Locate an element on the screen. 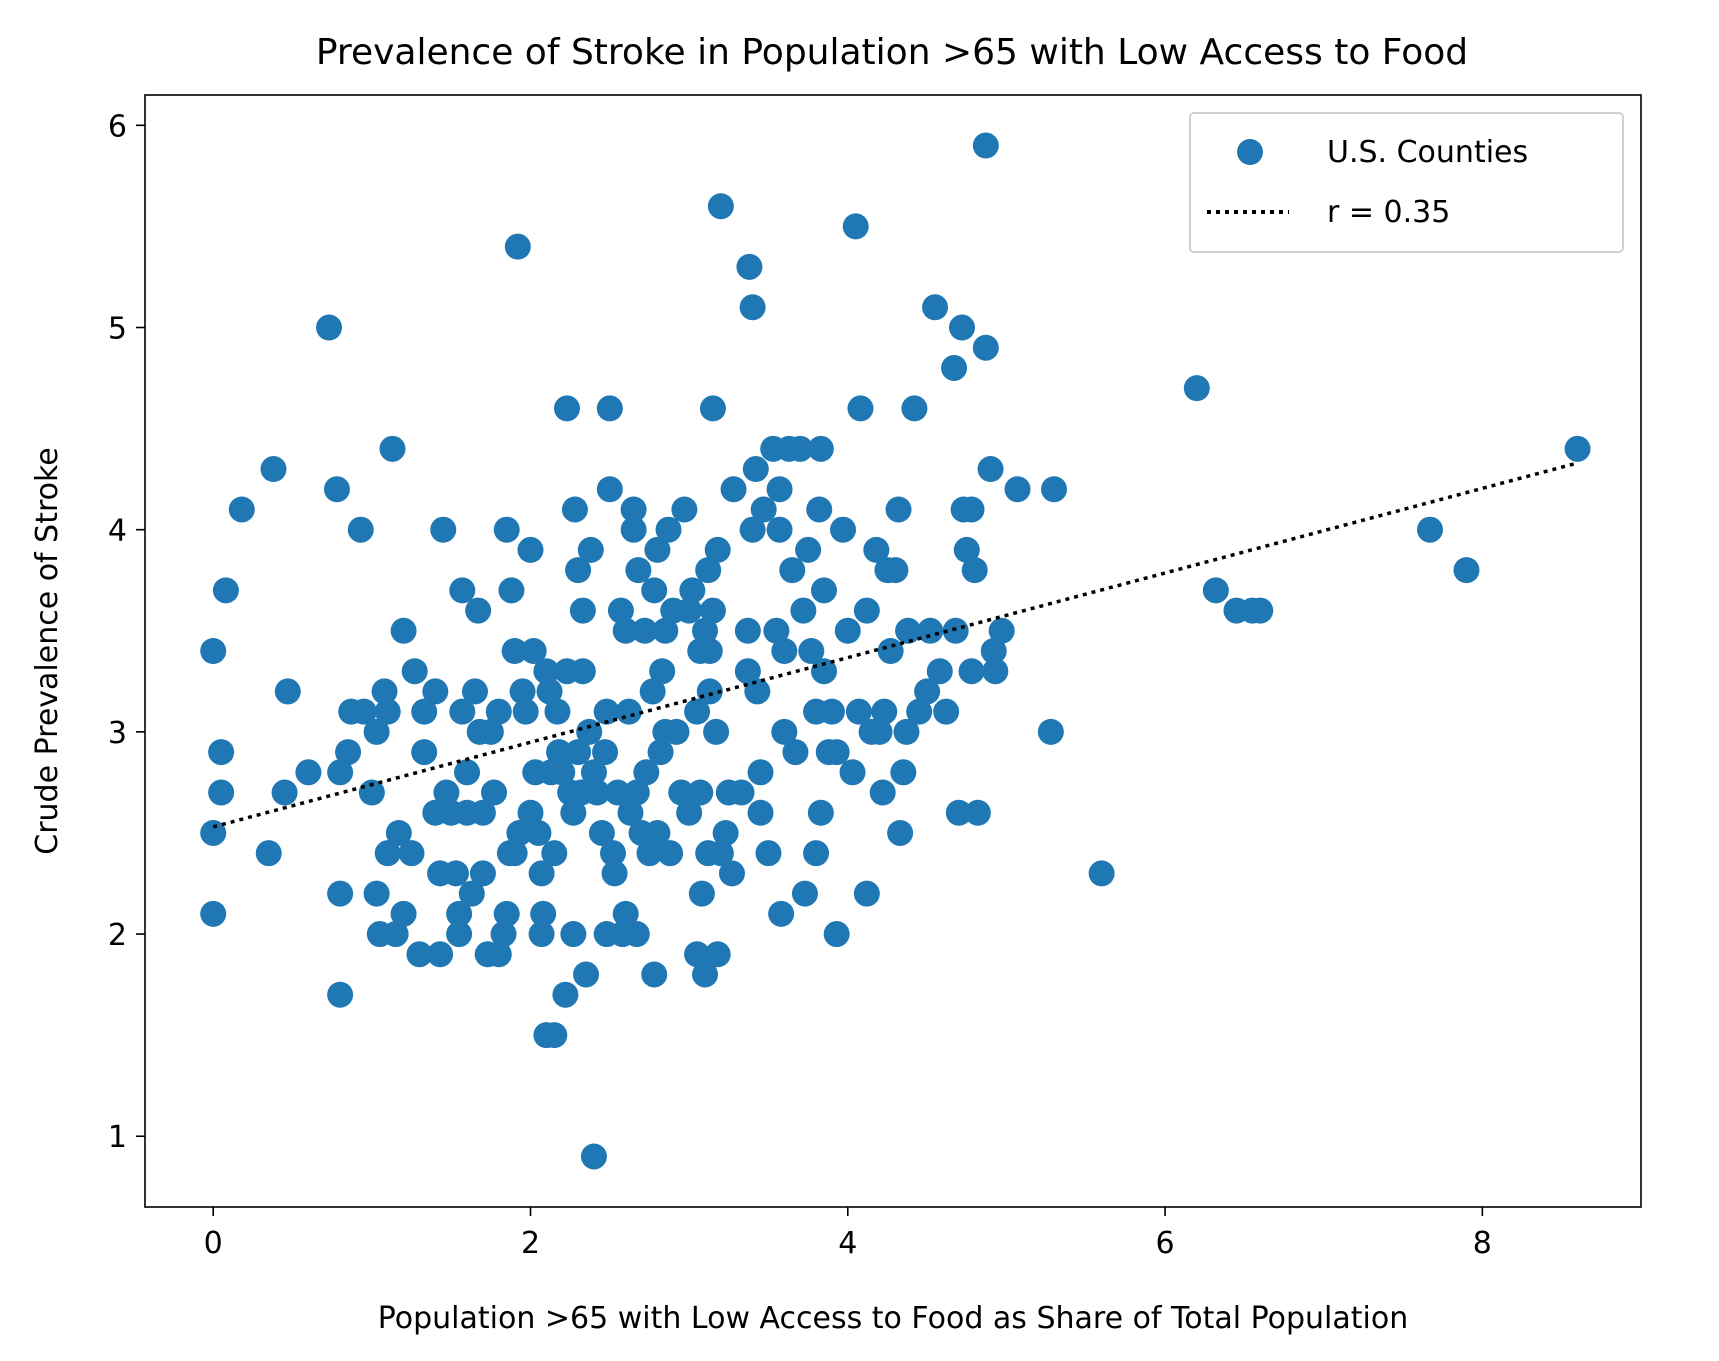  legend-marker-counties is located at coordinates (1250, 152).